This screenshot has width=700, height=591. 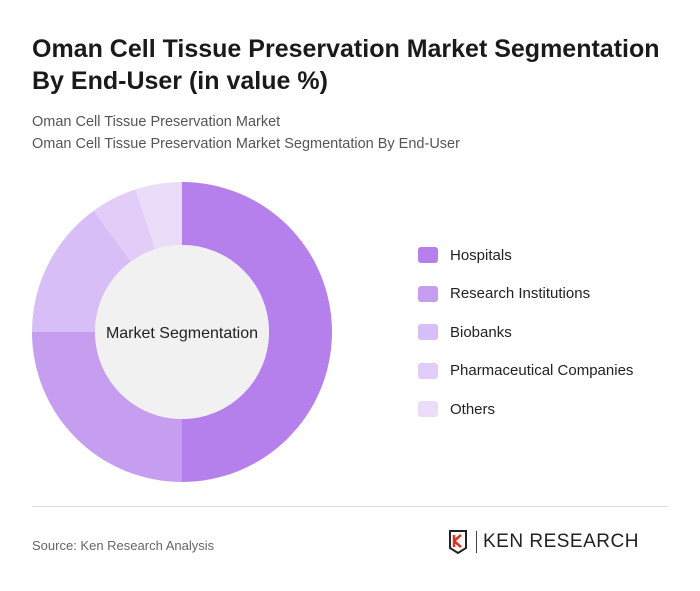 I want to click on ken-research-logo: KEN RESEARCH, so click(x=543, y=542).